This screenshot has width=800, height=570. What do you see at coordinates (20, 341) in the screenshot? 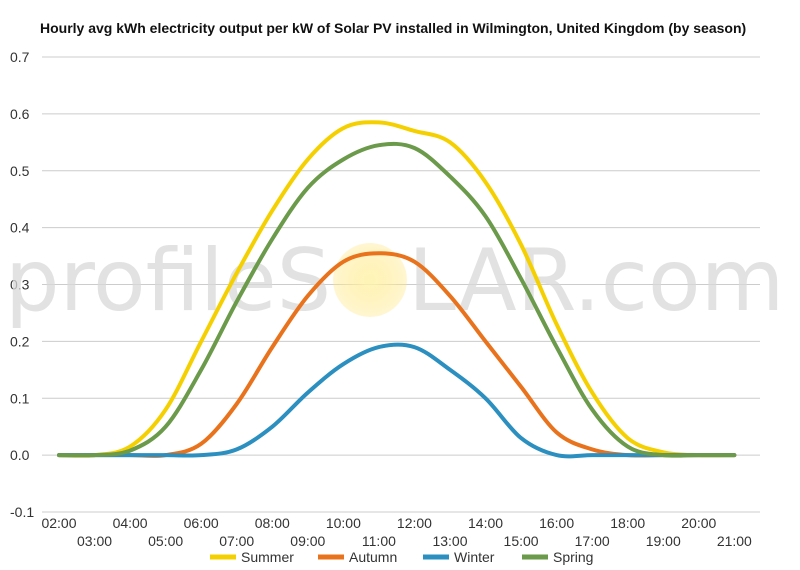
I see `y-tick-label: 0.2` at bounding box center [20, 341].